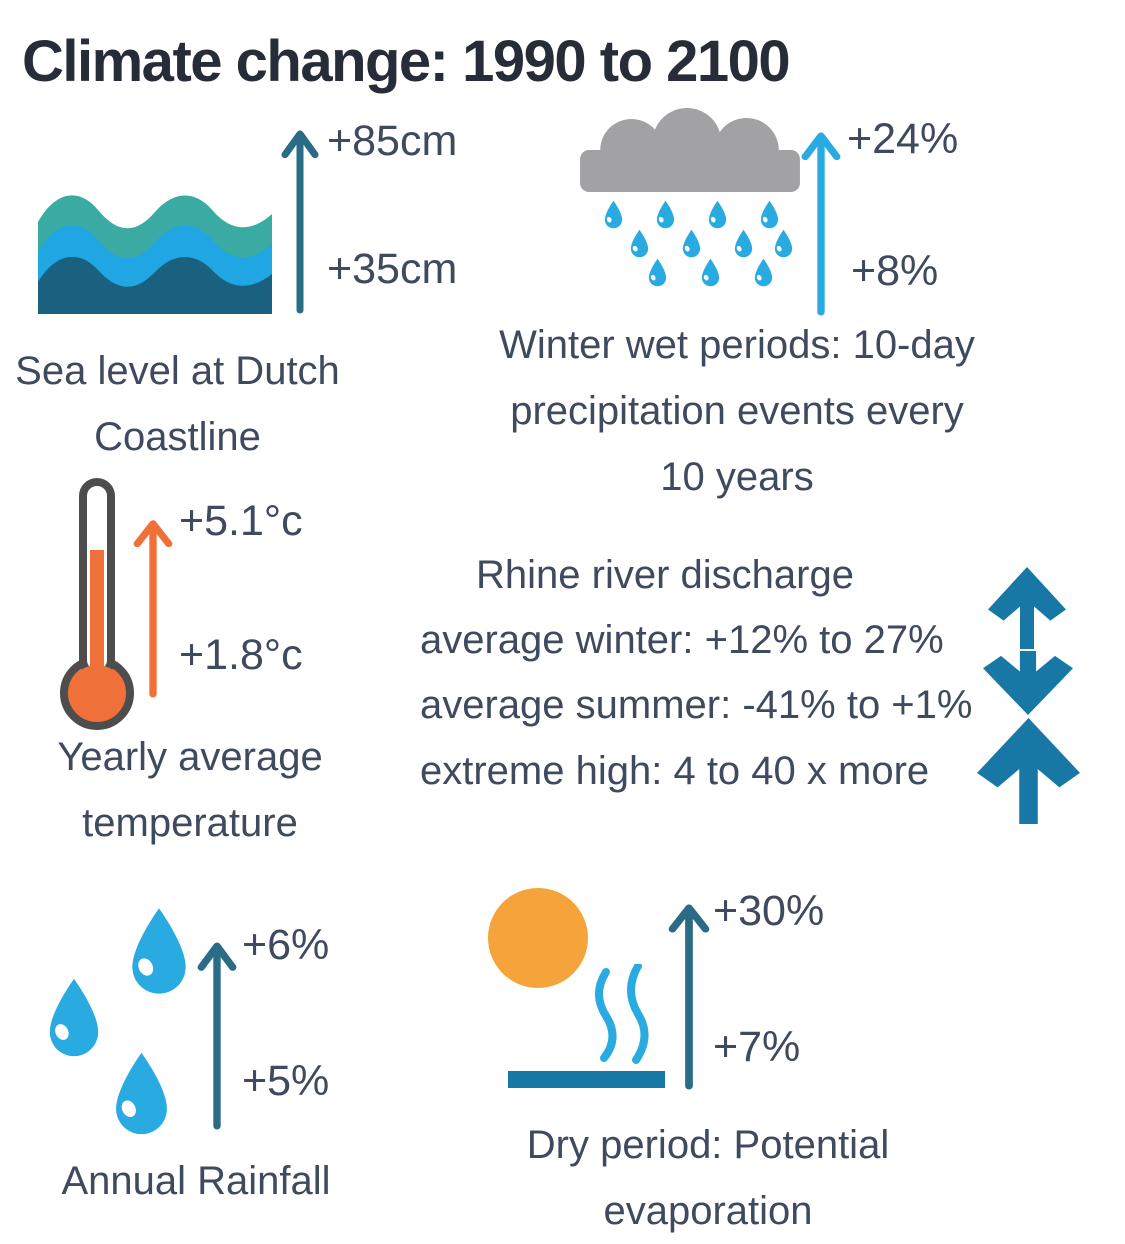 The height and width of the screenshot is (1244, 1125). I want to click on evaporation-label-line2: evaporation, so click(708, 1211).